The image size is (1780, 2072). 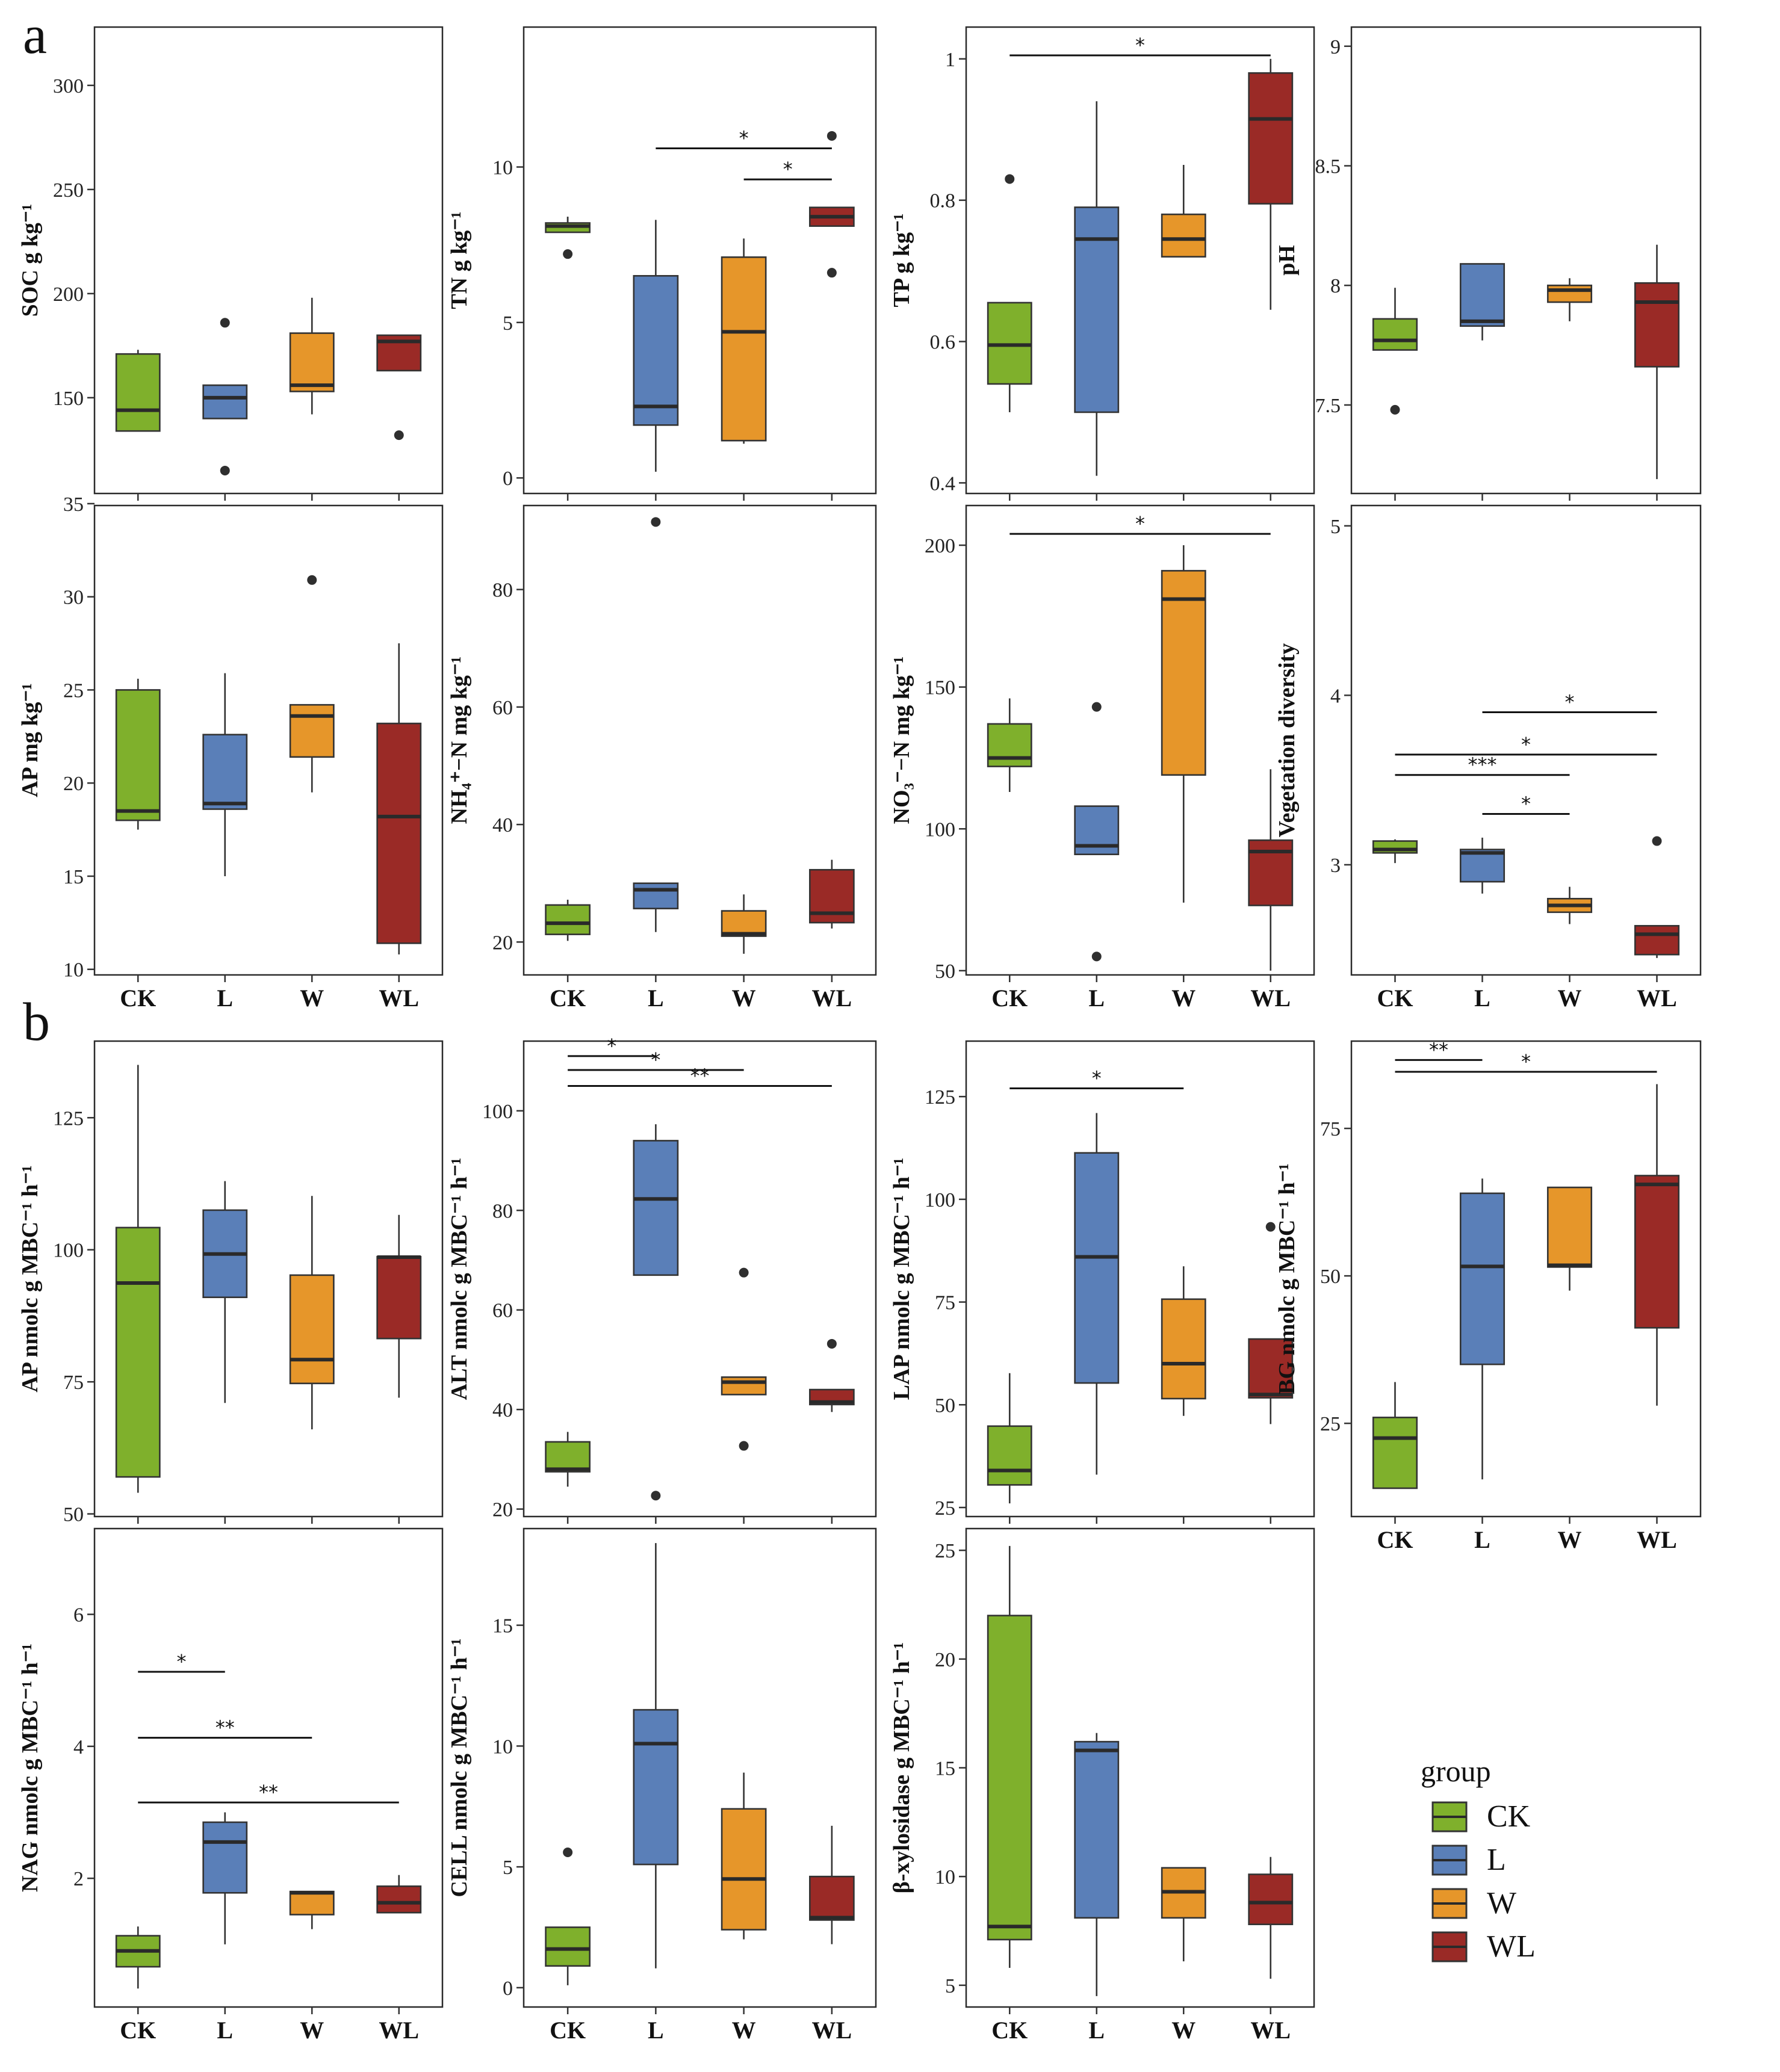 What do you see at coordinates (459, 260) in the screenshot?
I see `y-axis-label-tn: TN g kg⁻¹` at bounding box center [459, 260].